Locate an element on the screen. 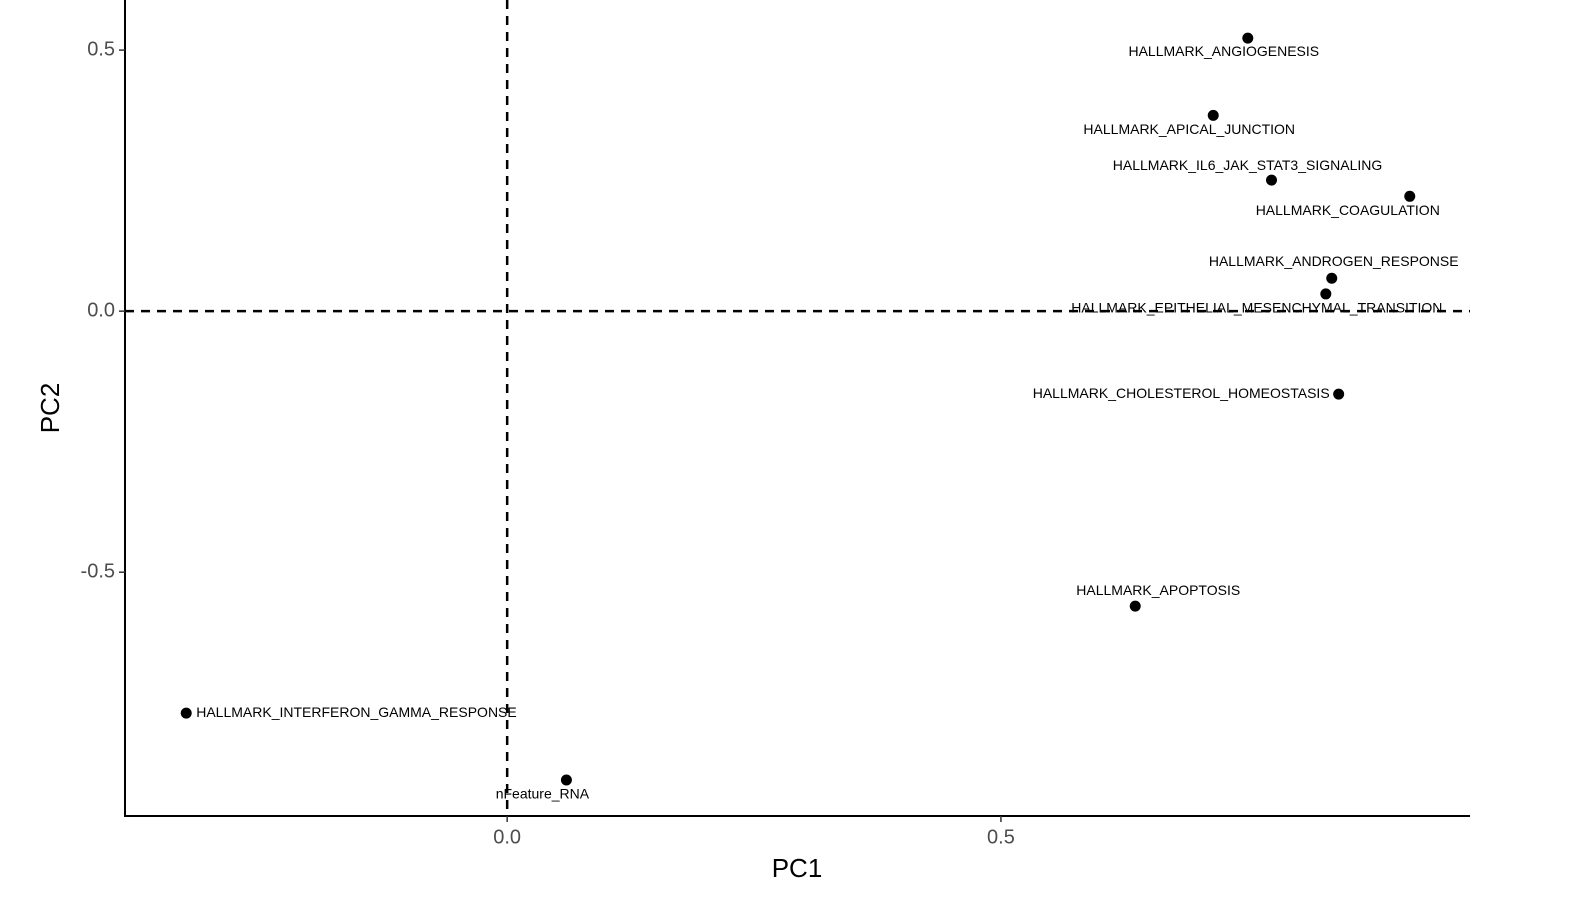 This screenshot has height=914, width=1570. x-tick-label: 0.0 is located at coordinates (507, 837).